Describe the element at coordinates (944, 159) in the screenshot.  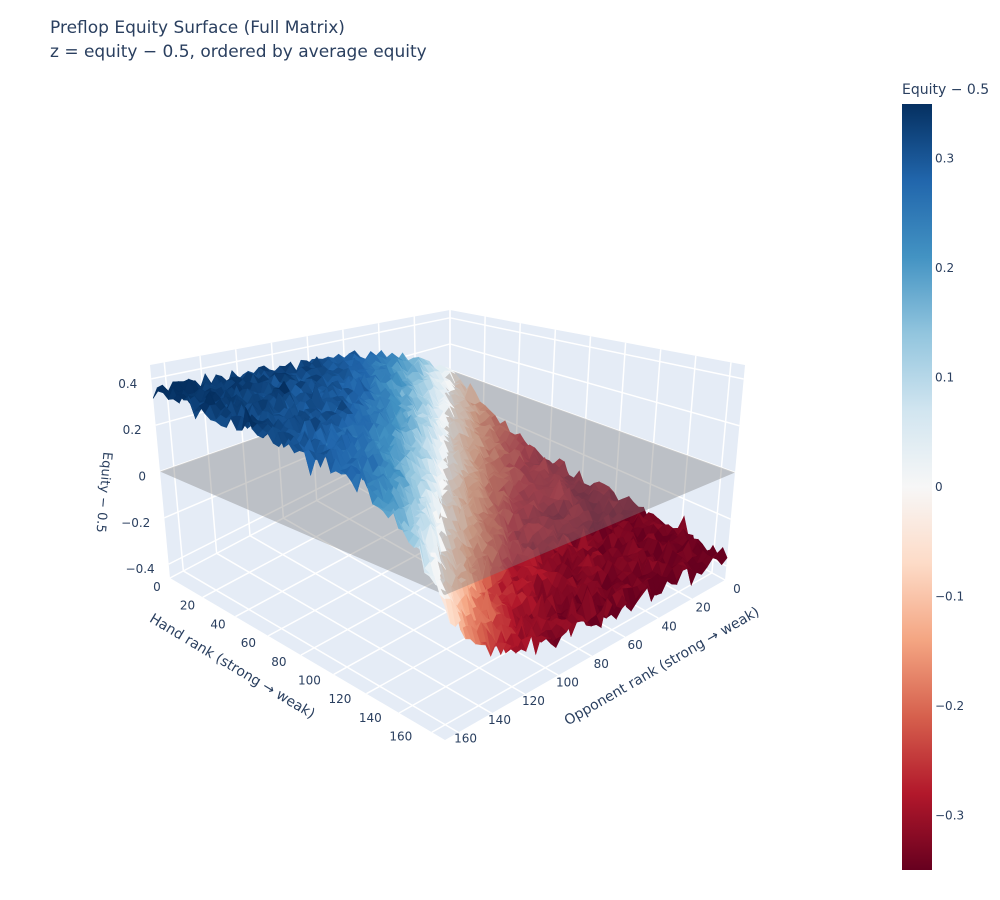
I see `colorbar-tick-label: 0.3` at that location.